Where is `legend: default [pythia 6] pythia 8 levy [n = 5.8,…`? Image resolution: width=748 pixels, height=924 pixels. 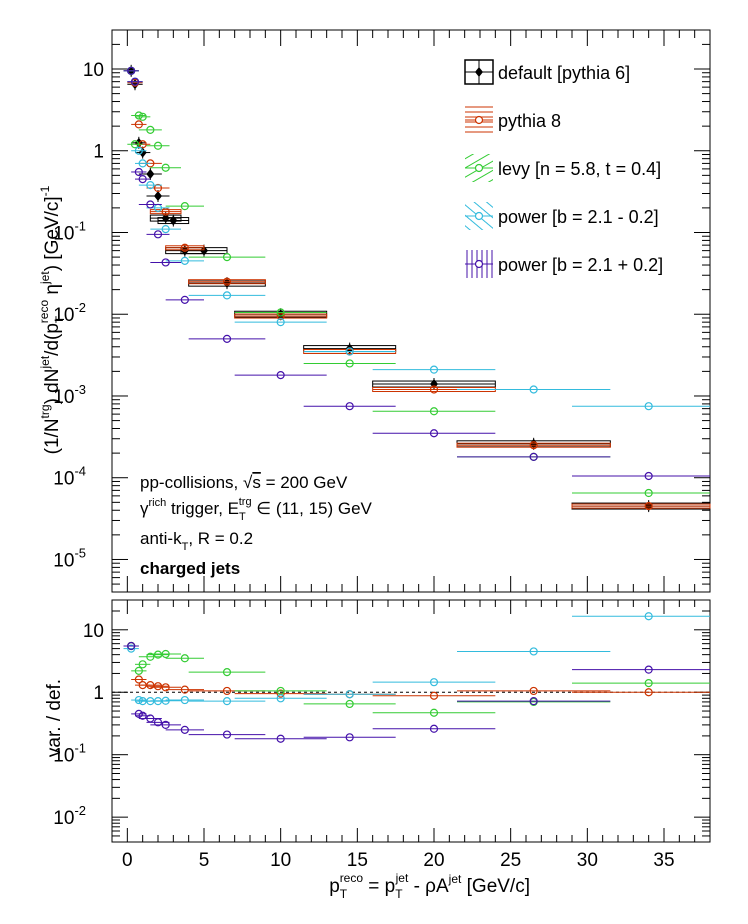
legend: default [pythia 6] pythia 8 levy [n = 5.8,… is located at coordinates (563, 168).